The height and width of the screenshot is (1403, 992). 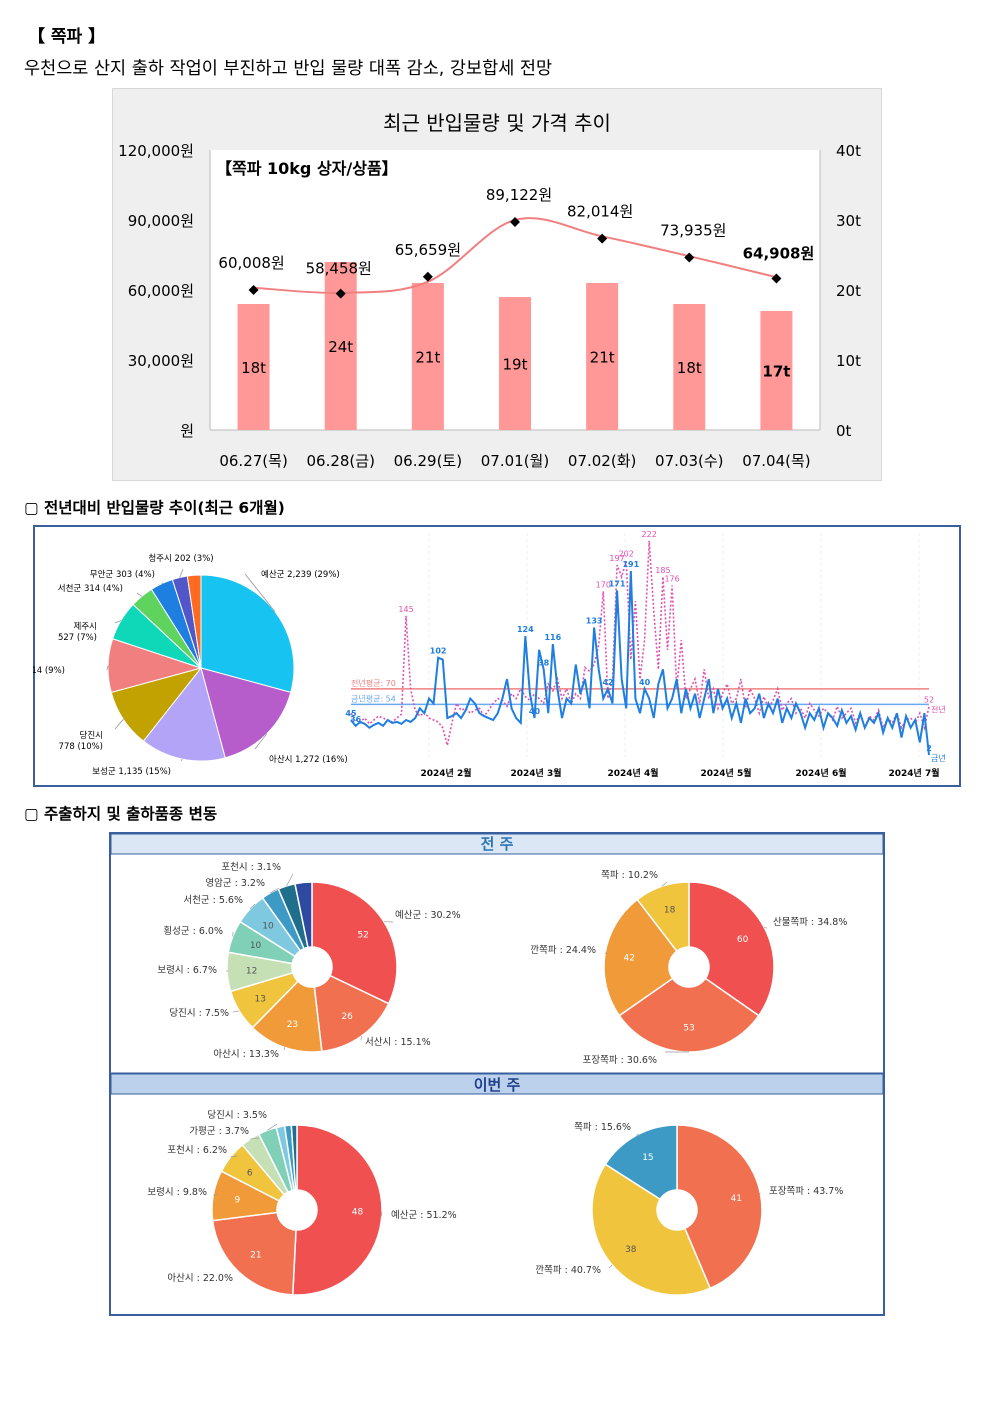 I want to click on x-tick-label: 06.29(토), so click(x=428, y=461).